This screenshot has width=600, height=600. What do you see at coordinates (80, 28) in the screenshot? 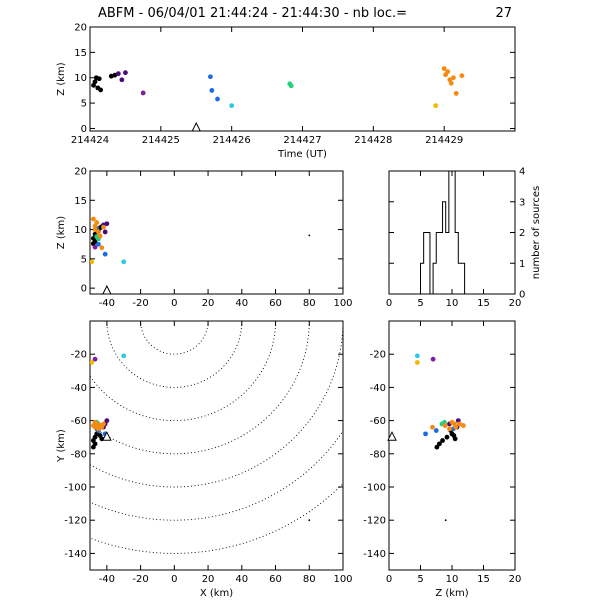
I see `y-tick-label: 20` at bounding box center [80, 28].